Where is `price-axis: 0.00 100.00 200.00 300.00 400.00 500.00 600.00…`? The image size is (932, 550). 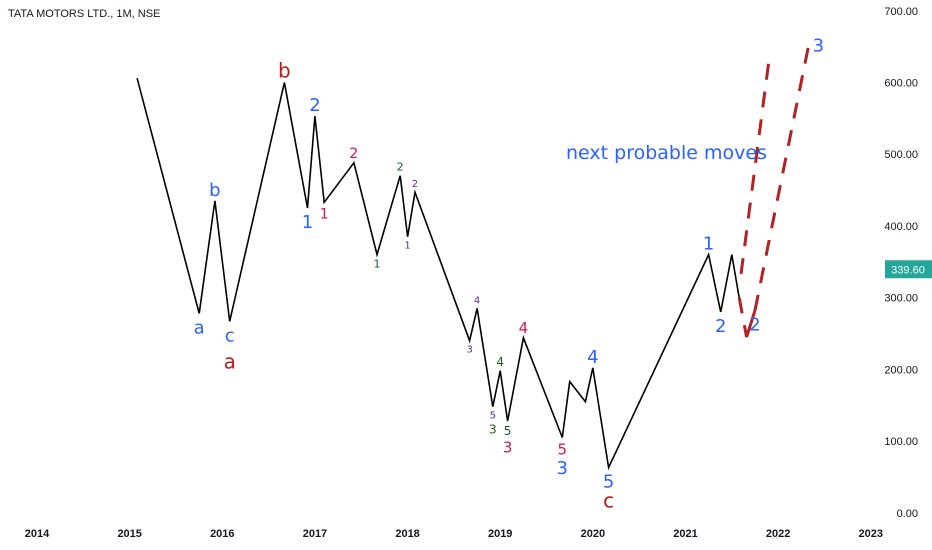 price-axis: 0.00 100.00 200.00 300.00 400.00 500.00 600.00… is located at coordinates (908, 263).